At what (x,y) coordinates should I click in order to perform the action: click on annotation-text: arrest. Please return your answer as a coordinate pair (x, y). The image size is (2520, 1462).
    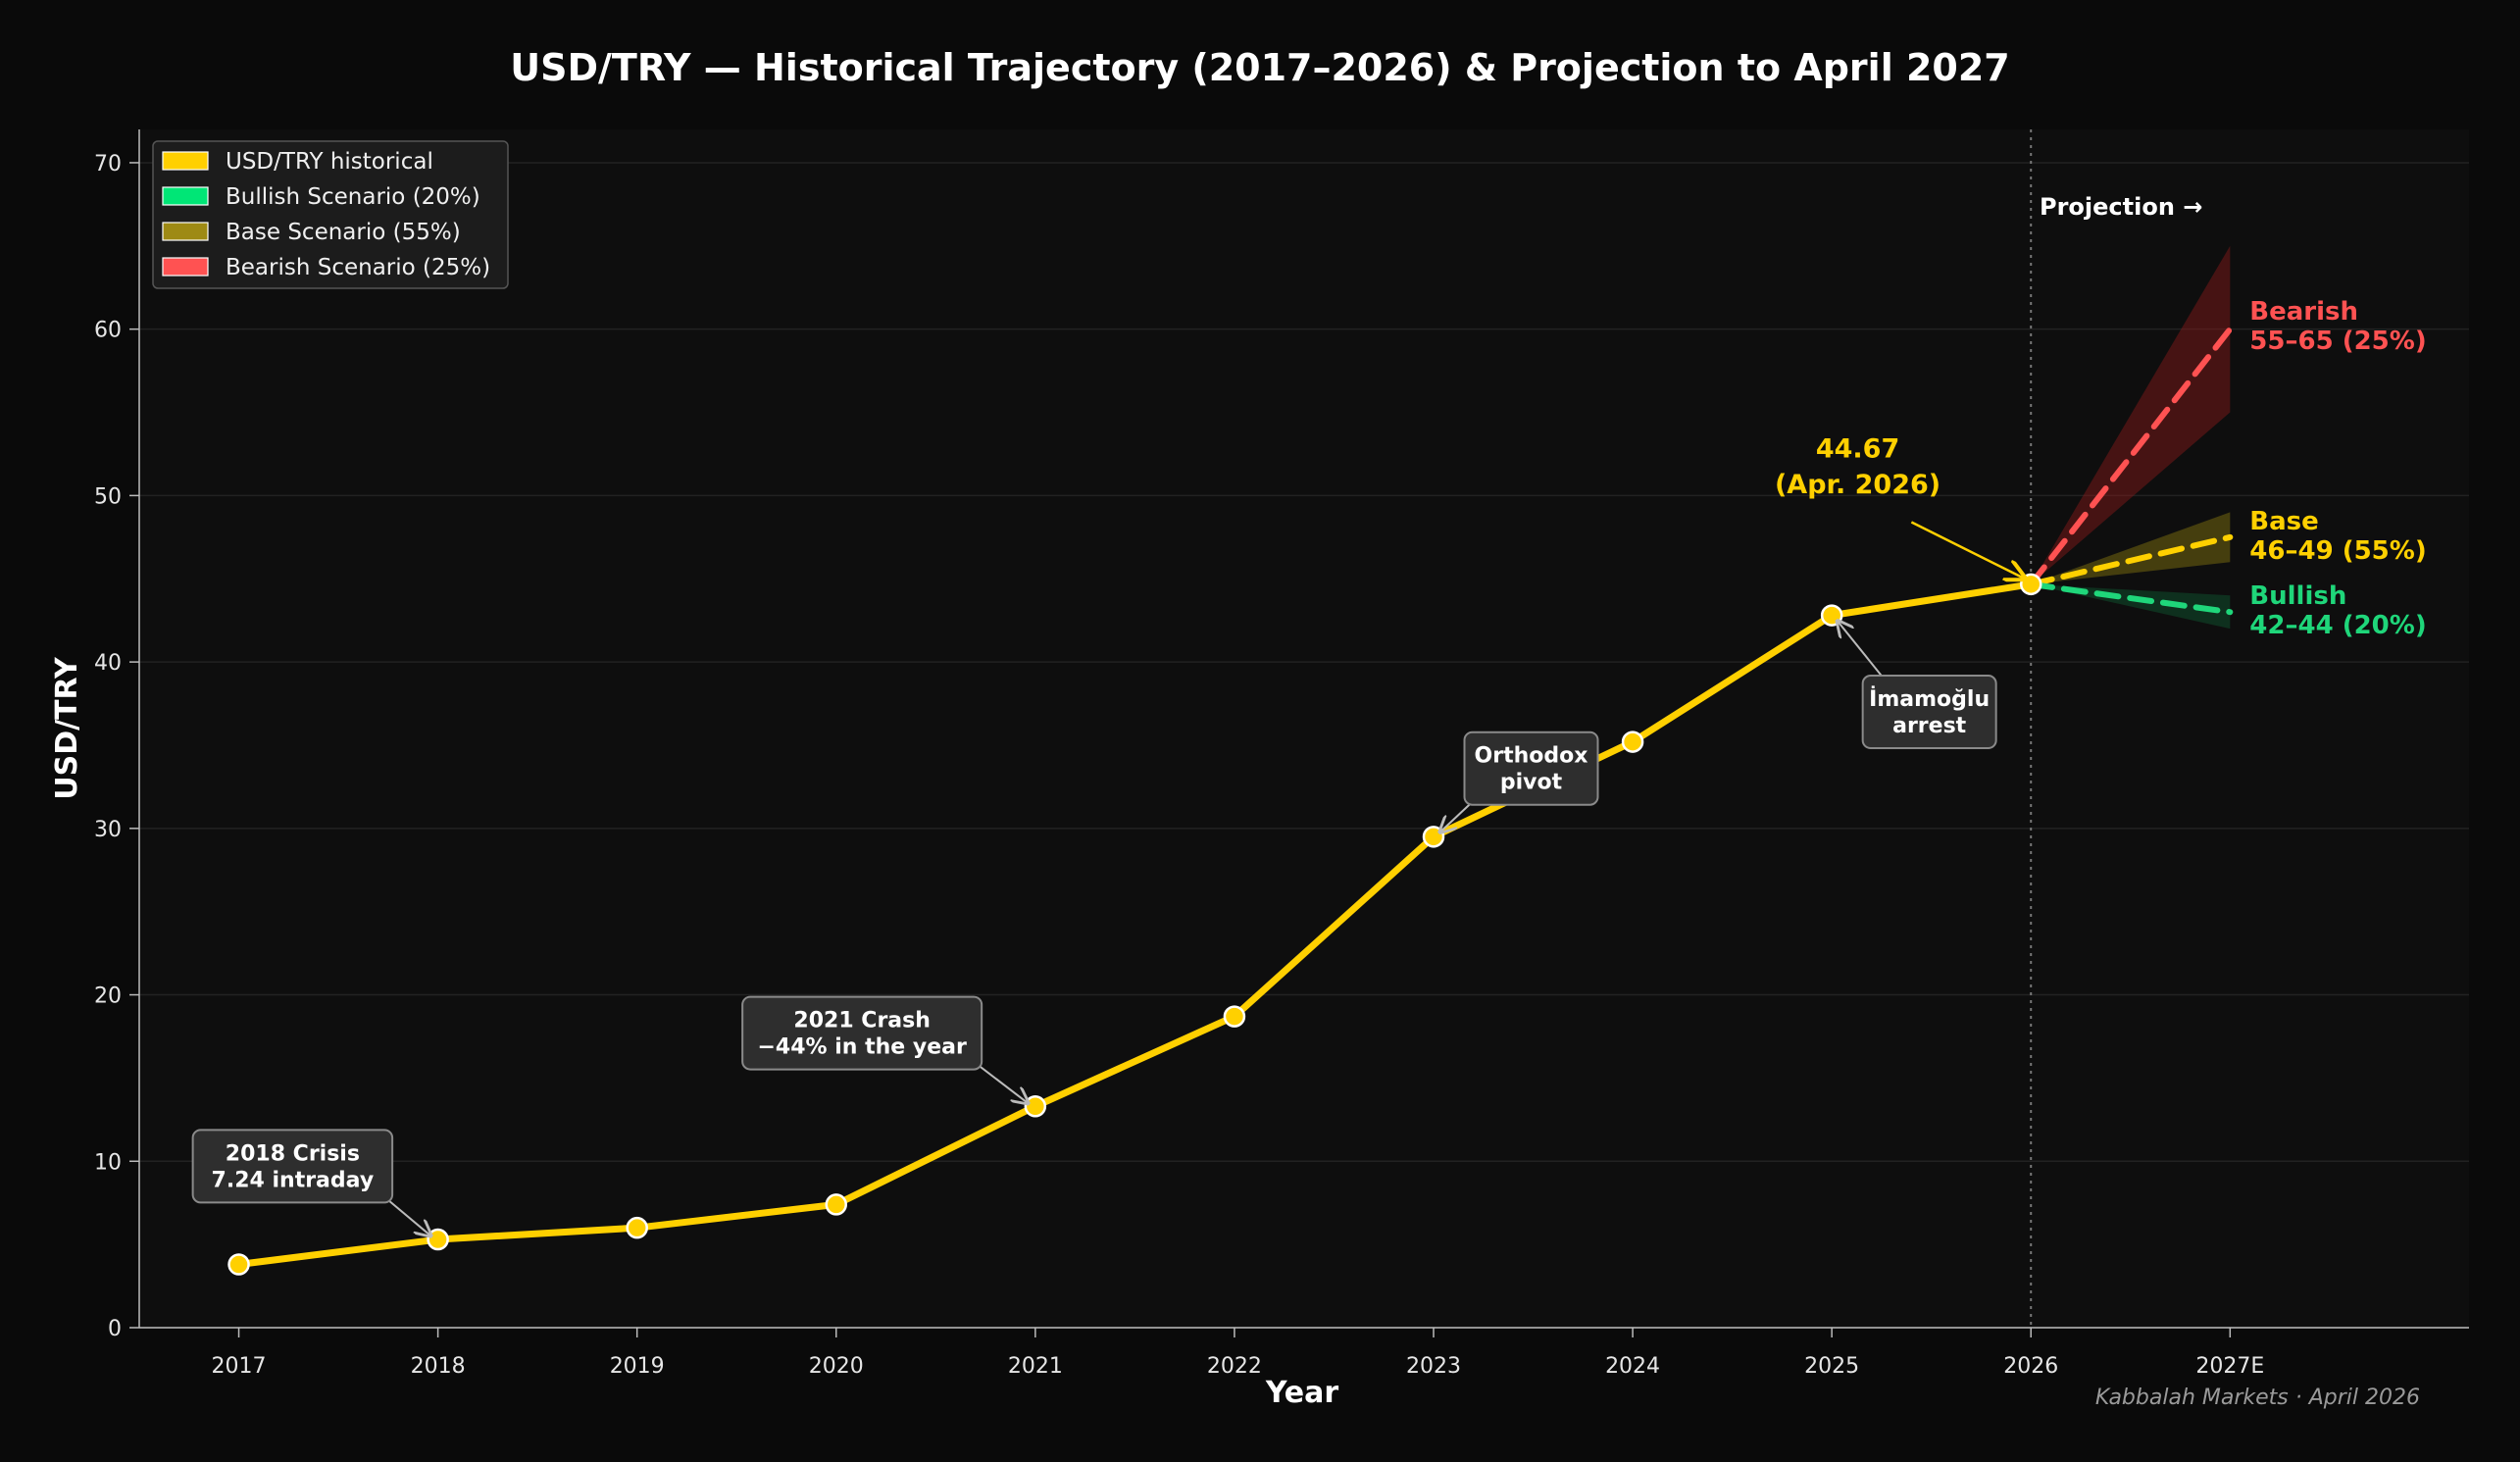
    Looking at the image, I should click on (1929, 726).